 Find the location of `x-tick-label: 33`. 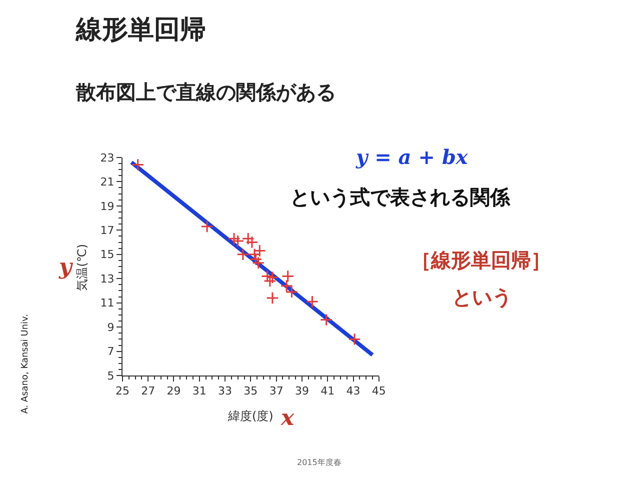

x-tick-label: 33 is located at coordinates (225, 391).